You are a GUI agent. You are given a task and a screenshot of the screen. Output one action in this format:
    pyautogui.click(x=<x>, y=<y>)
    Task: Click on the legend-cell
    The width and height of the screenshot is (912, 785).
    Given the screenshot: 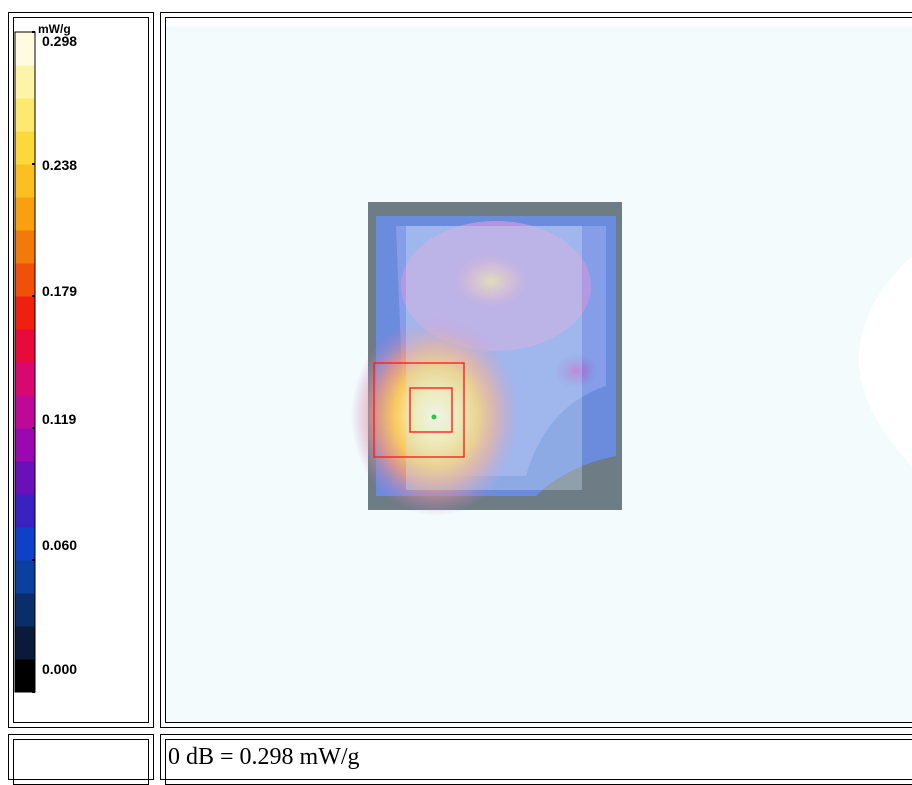 What is the action you would take?
    pyautogui.click(x=81, y=370)
    